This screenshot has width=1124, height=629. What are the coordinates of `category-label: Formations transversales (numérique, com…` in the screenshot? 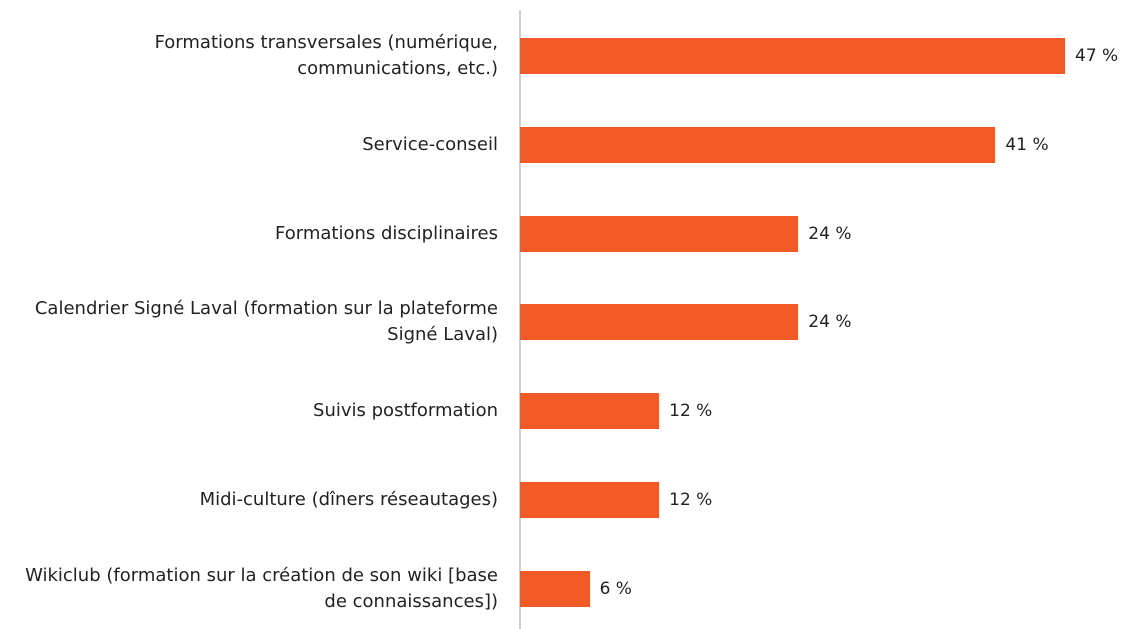 It's located at (326, 55).